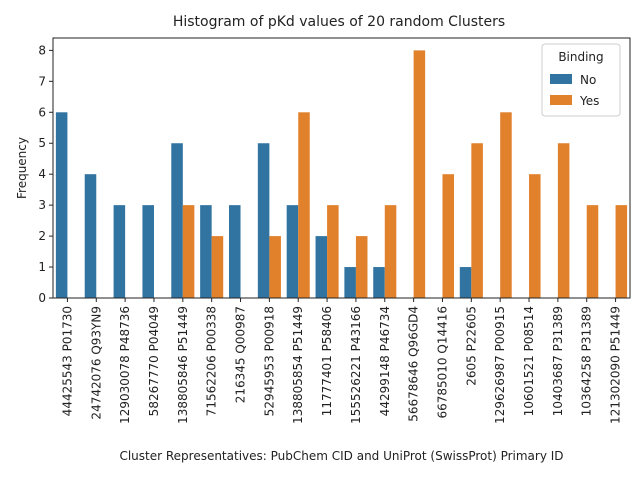 The image size is (640, 480). Describe the element at coordinates (529, 361) in the screenshot. I see `x-tick-label: 10601521 P08514` at that location.